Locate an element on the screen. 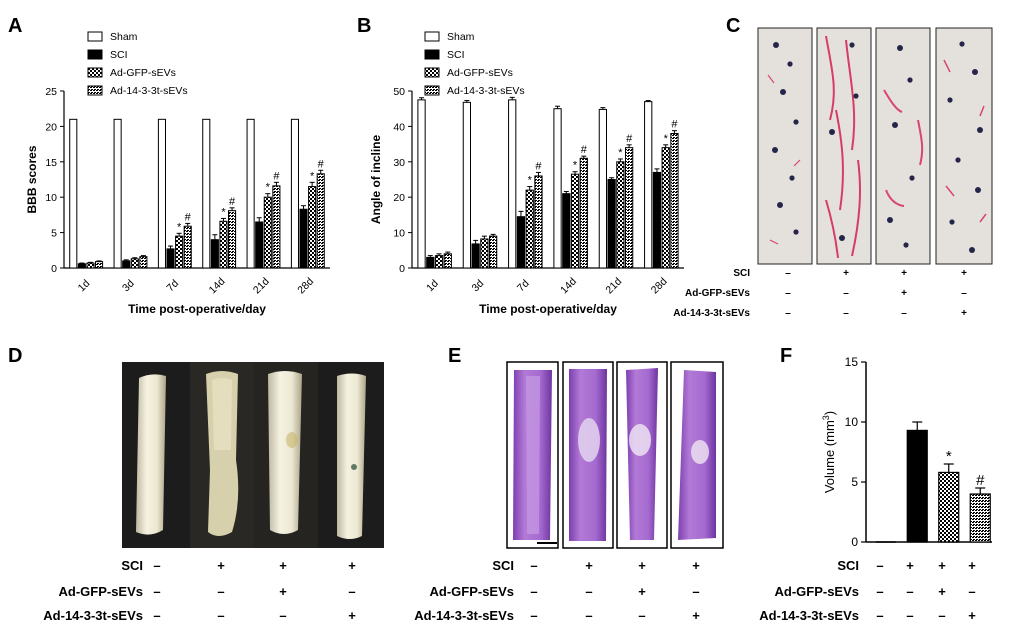 The width and height of the screenshot is (1020, 635). y-tick-label: 15 is located at coordinates (852, 362).